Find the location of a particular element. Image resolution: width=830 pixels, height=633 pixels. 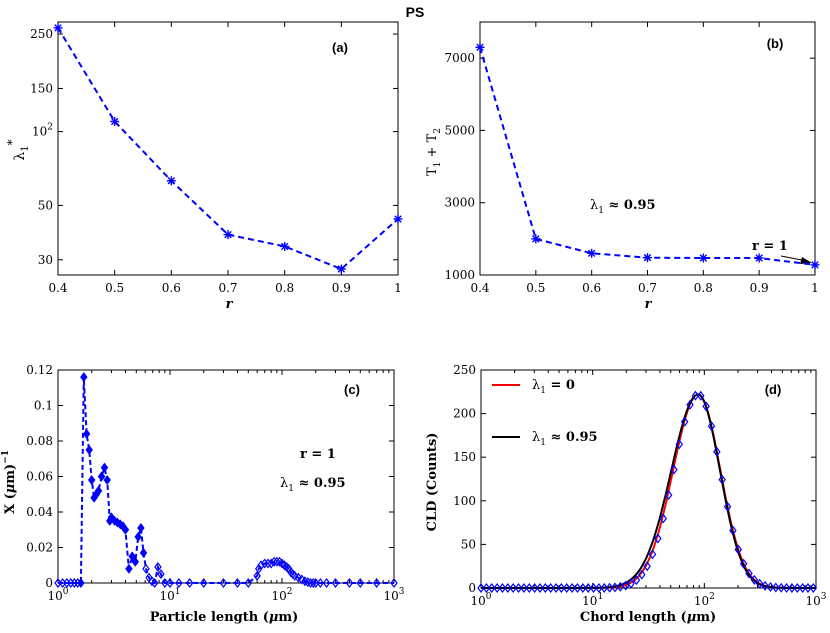

legend-label-lambda-0: λ1 = 0 is located at coordinates (553, 387).